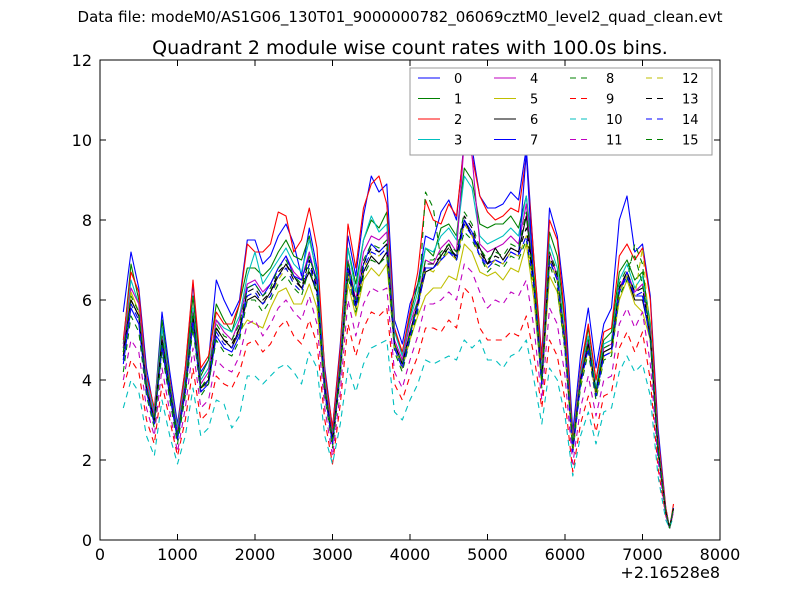 The image size is (800, 600). What do you see at coordinates (565, 554) in the screenshot?
I see `x-tick-label: 6000` at bounding box center [565, 554].